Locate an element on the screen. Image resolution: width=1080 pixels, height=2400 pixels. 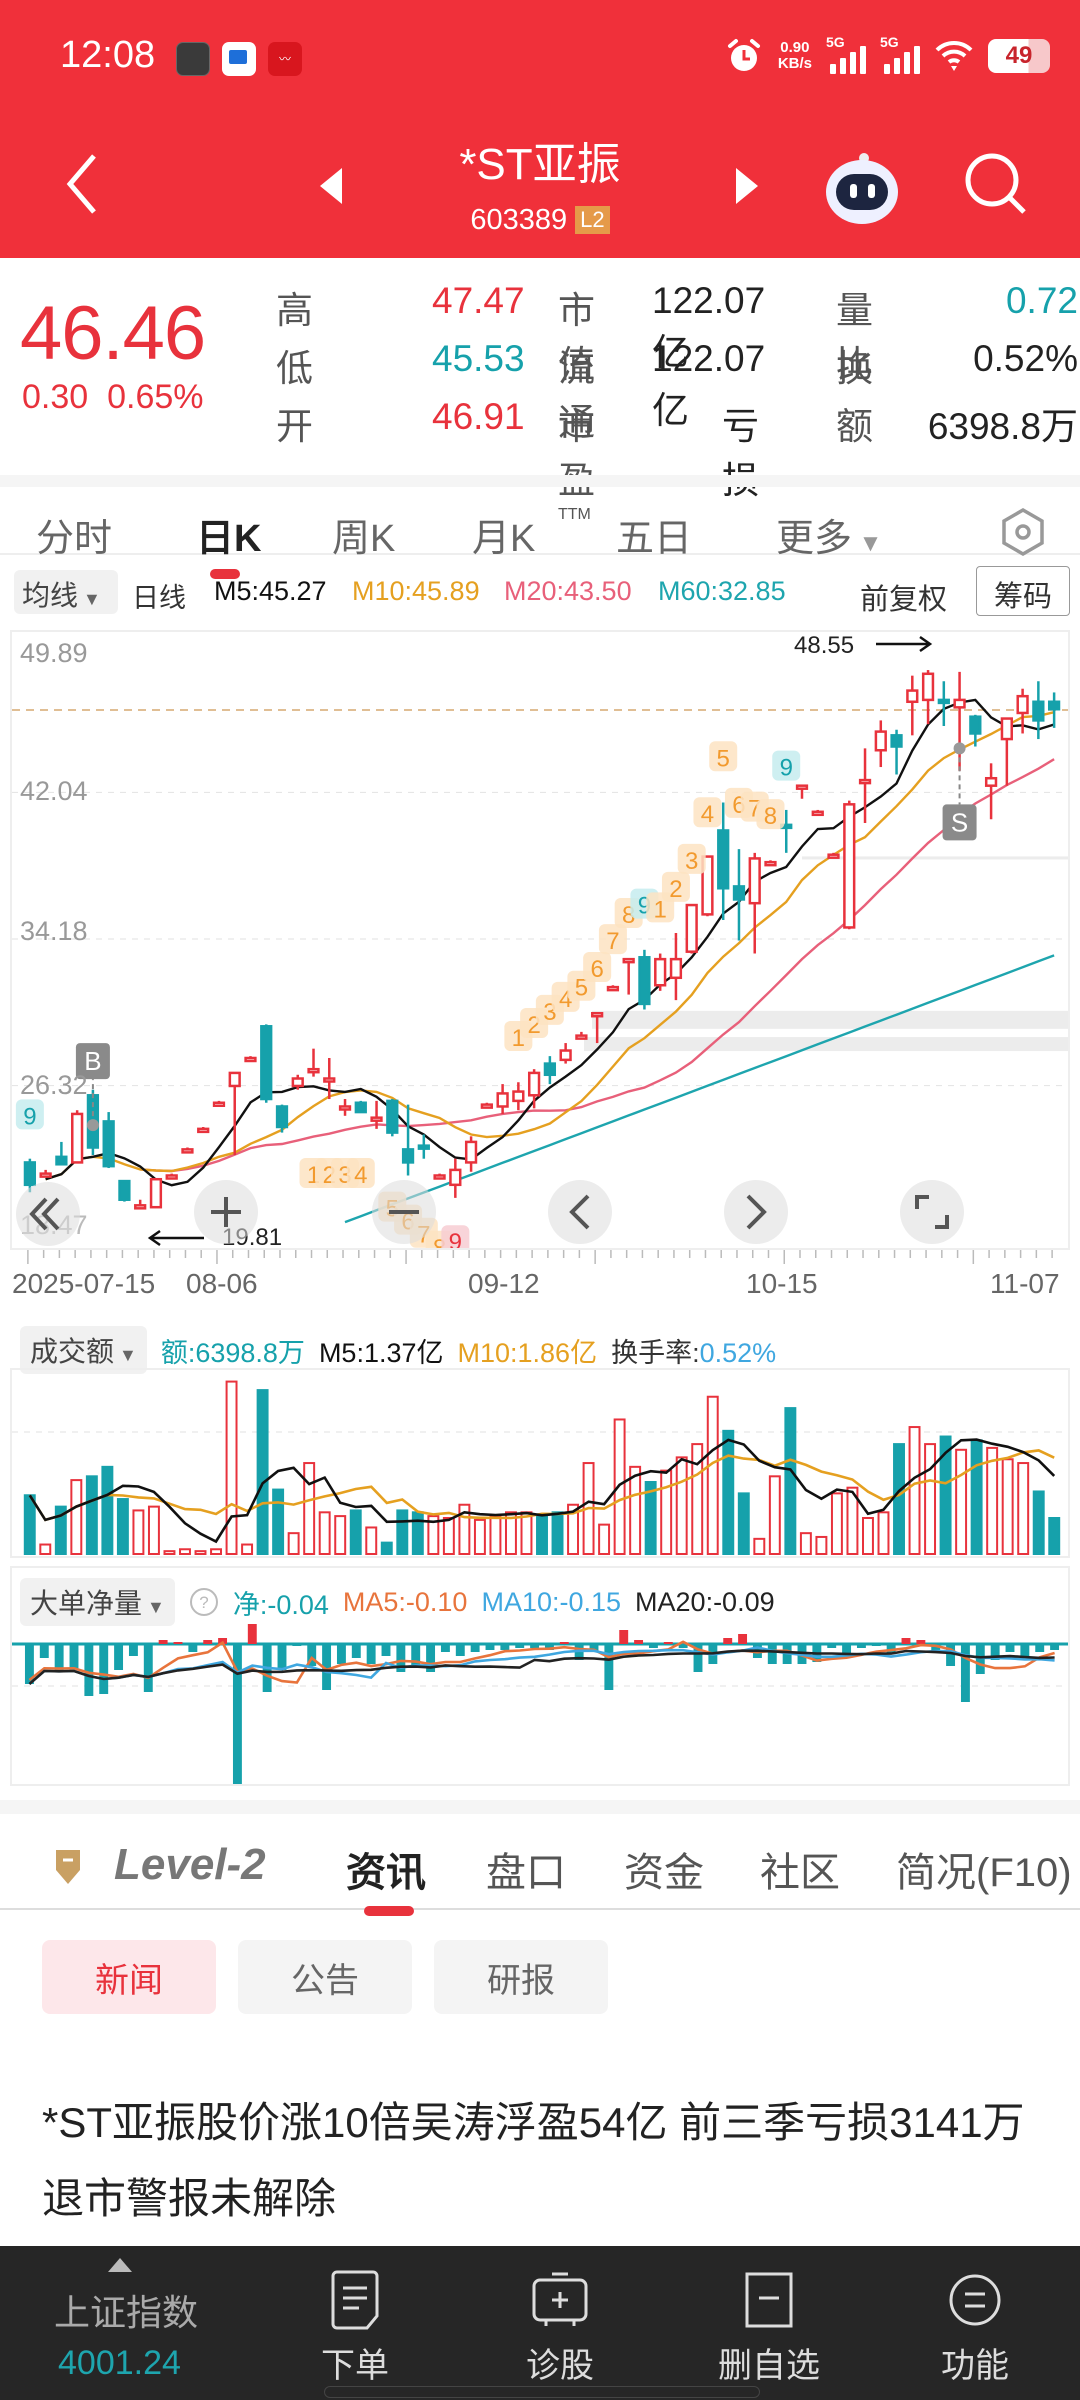
date-label-end: 11-07 is located at coordinates (1025, 1283).